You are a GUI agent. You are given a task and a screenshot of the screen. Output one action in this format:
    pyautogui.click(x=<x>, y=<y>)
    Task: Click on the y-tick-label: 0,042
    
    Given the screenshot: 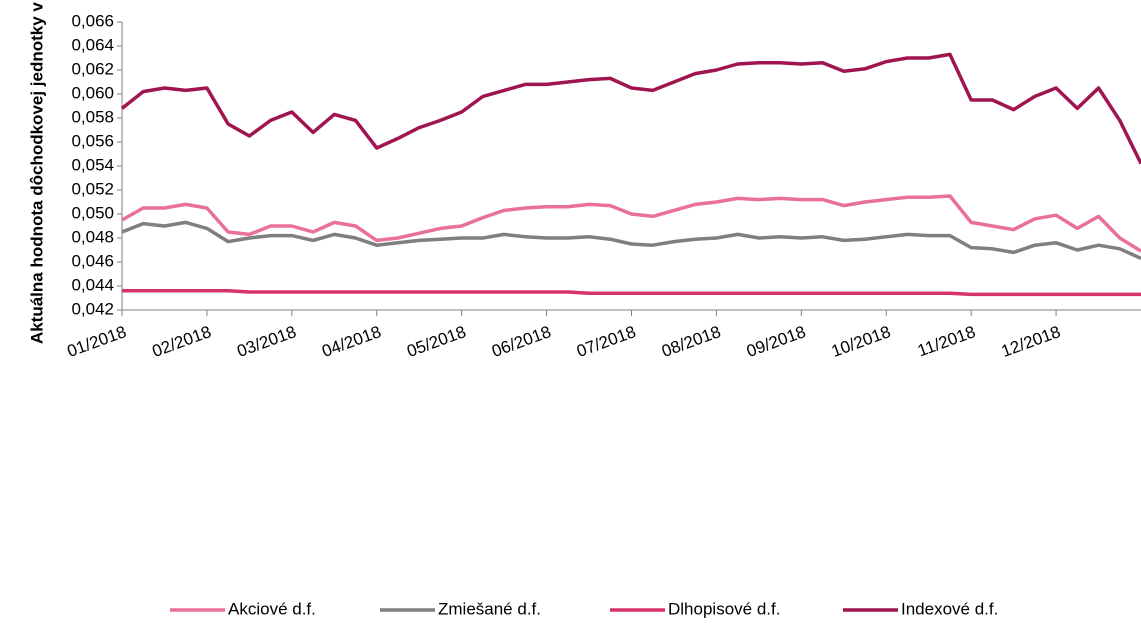 What is the action you would take?
    pyautogui.click(x=92, y=308)
    